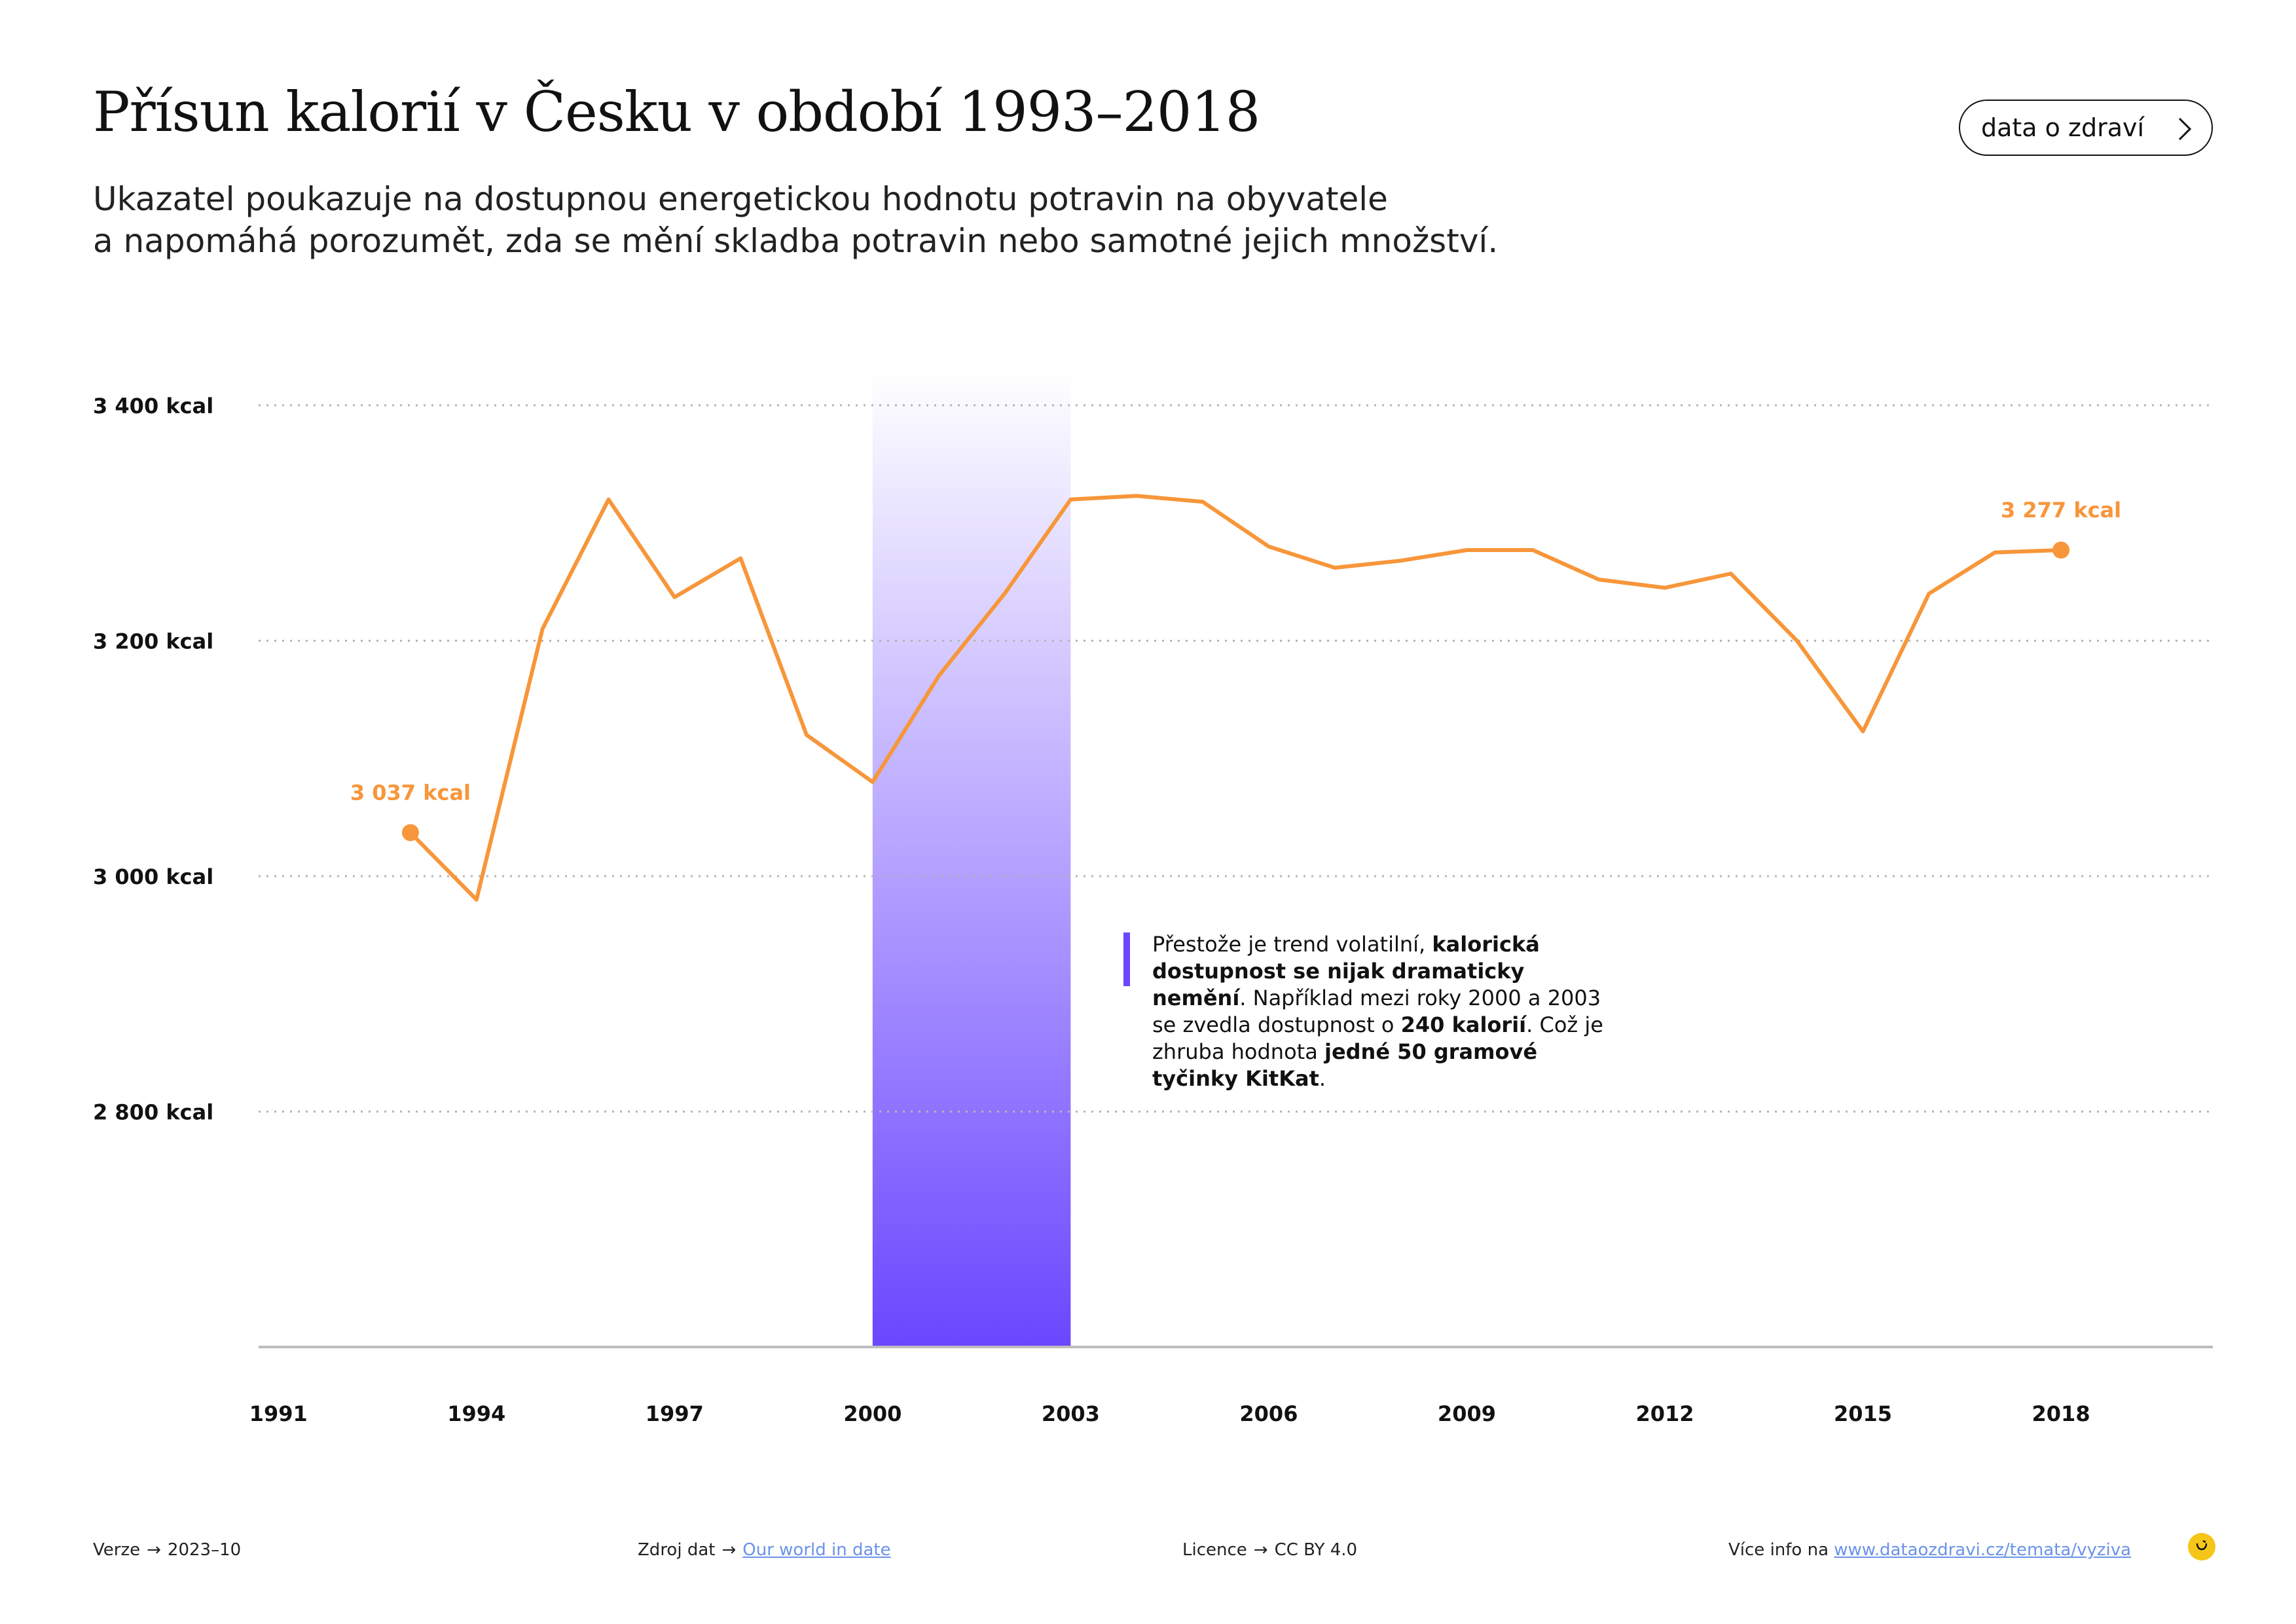 The height and width of the screenshot is (1624, 2296). I want to click on source-link: Our world in date, so click(816, 1550).